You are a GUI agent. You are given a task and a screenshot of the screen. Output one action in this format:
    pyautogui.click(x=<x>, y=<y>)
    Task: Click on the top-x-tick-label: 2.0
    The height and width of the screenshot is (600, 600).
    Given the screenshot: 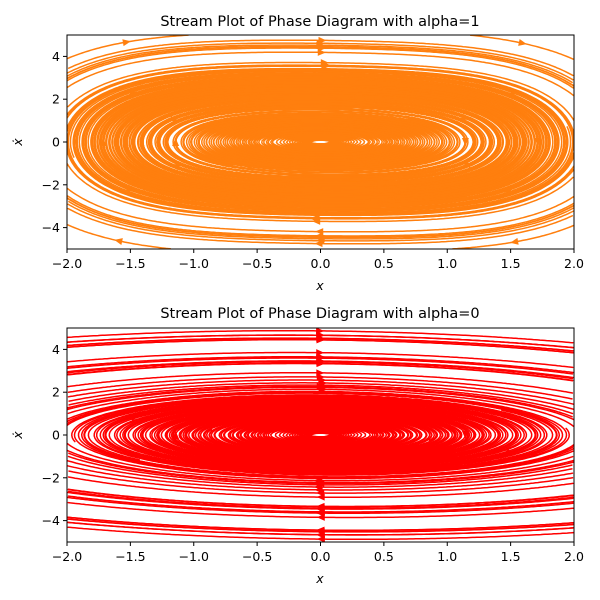 What is the action you would take?
    pyautogui.click(x=574, y=263)
    